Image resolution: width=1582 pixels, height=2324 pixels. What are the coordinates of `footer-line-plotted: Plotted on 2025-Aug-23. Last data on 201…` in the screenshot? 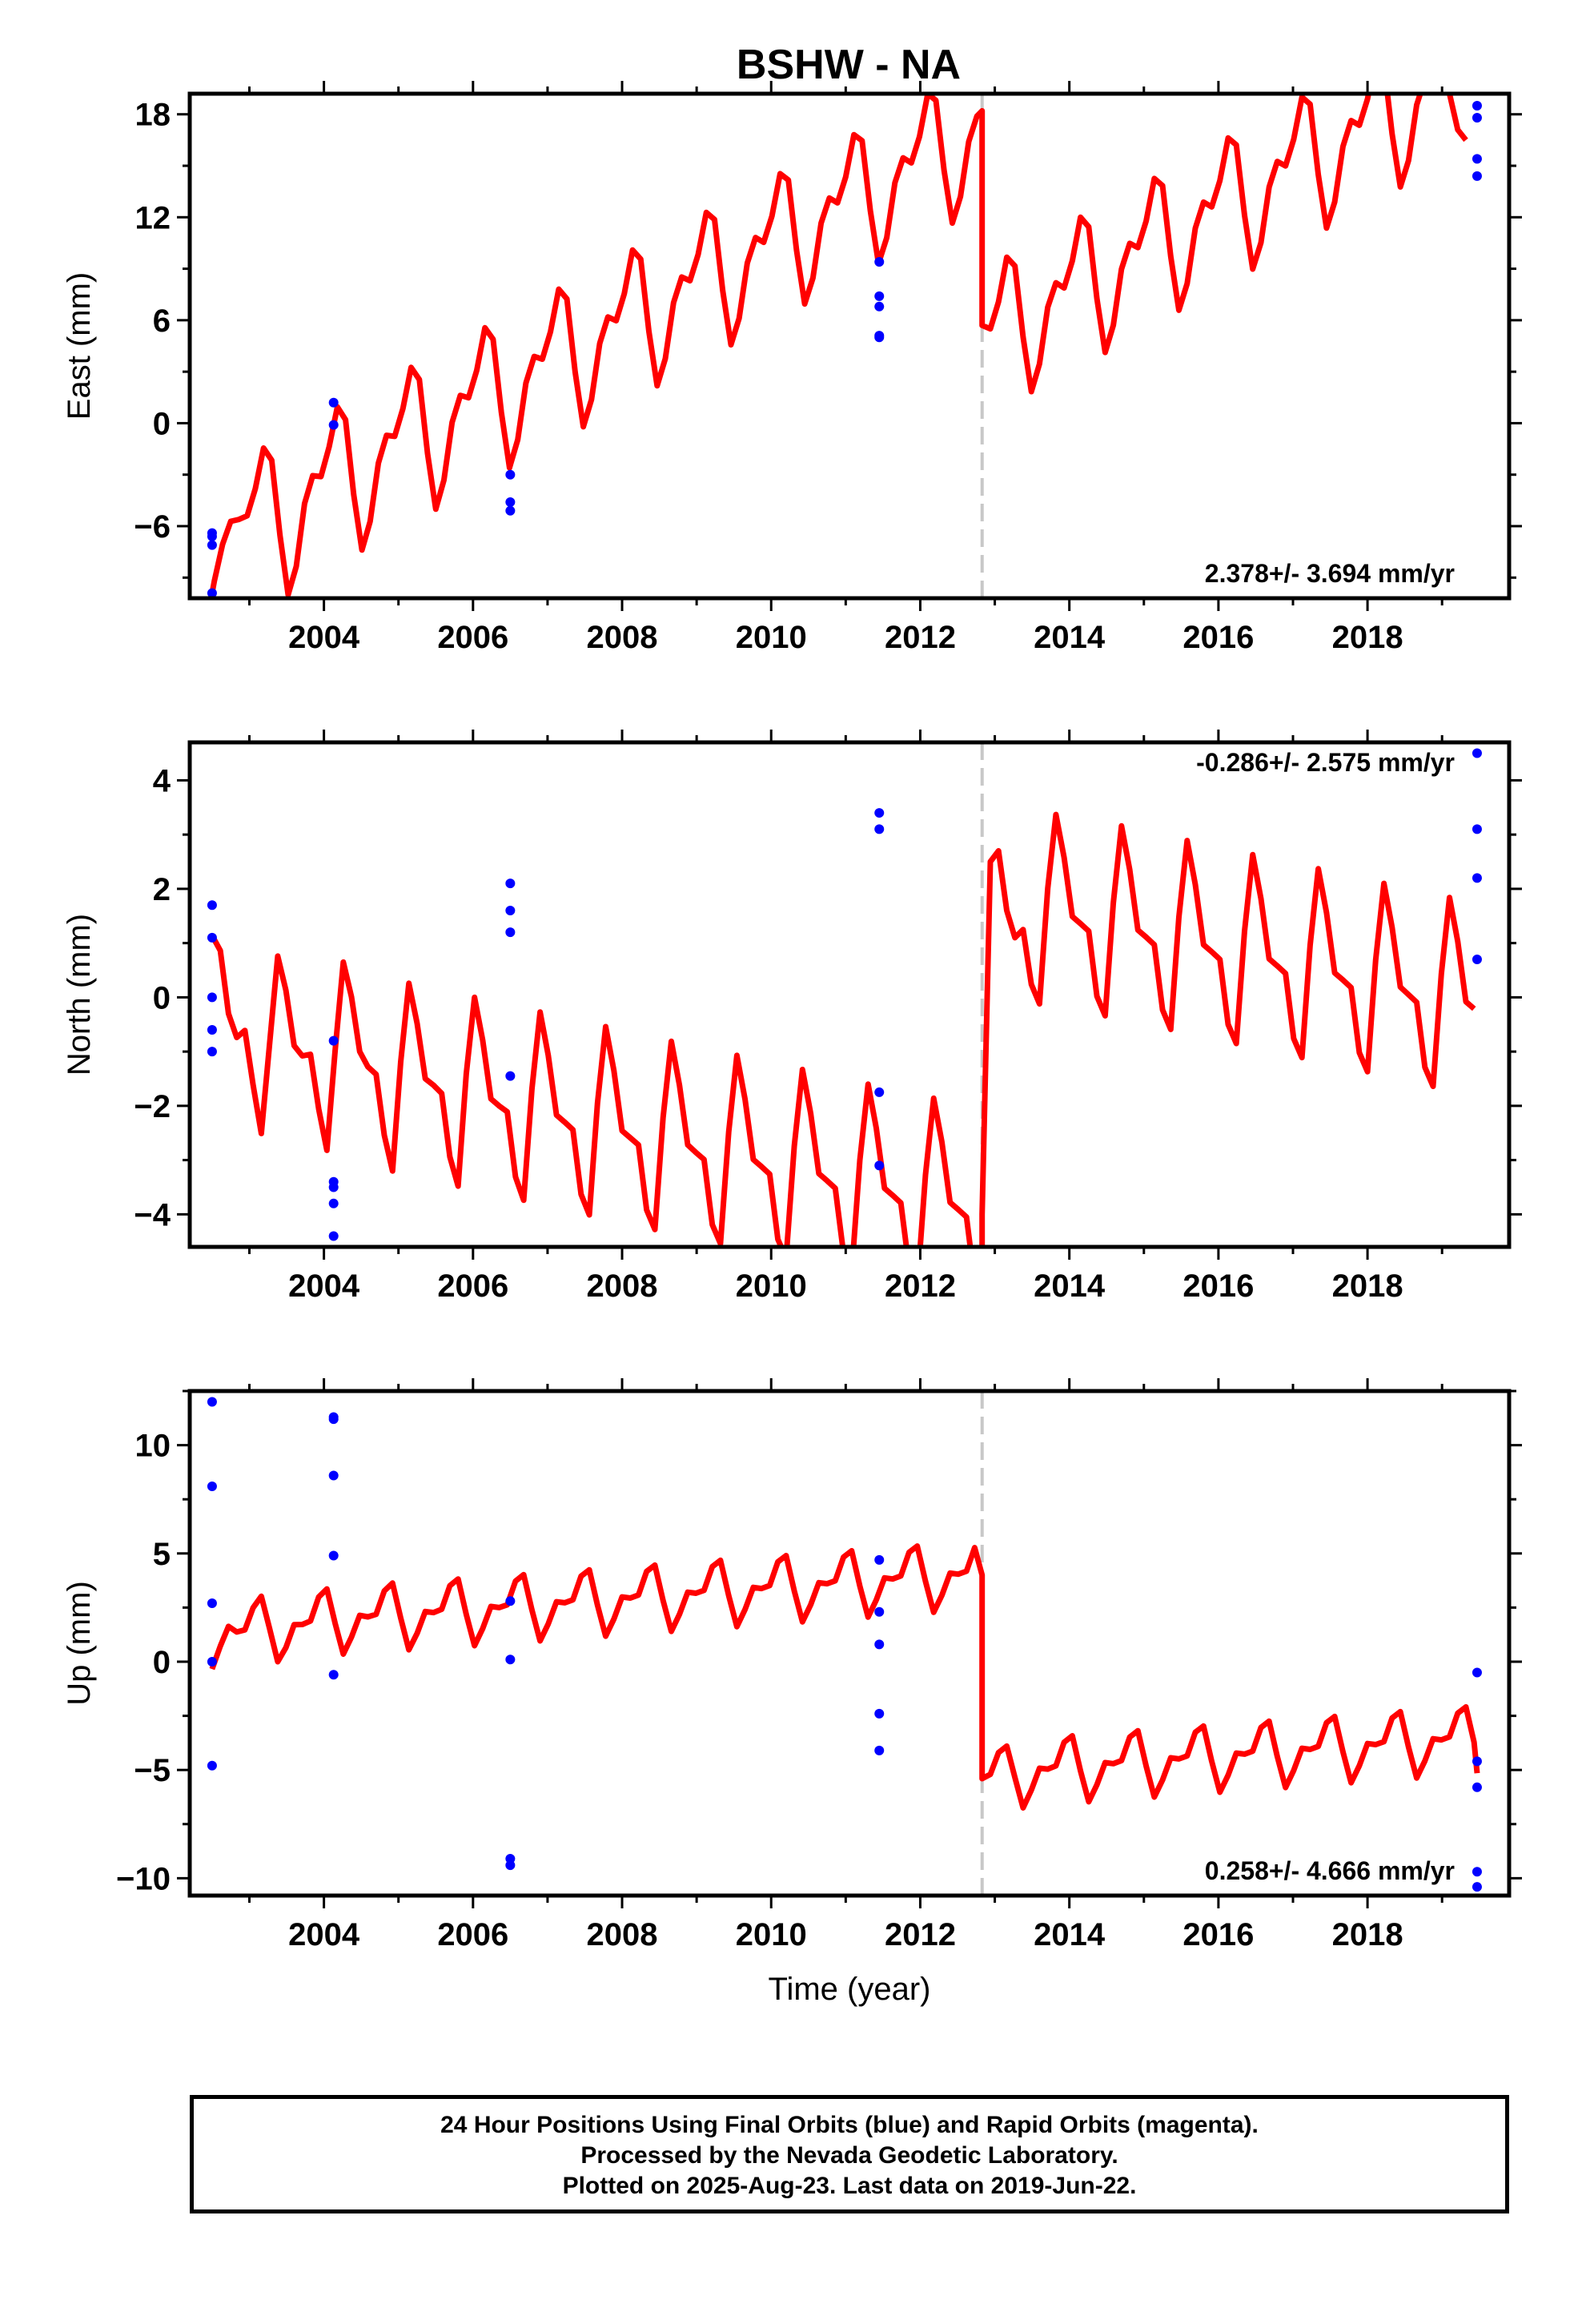 It's located at (849, 2186).